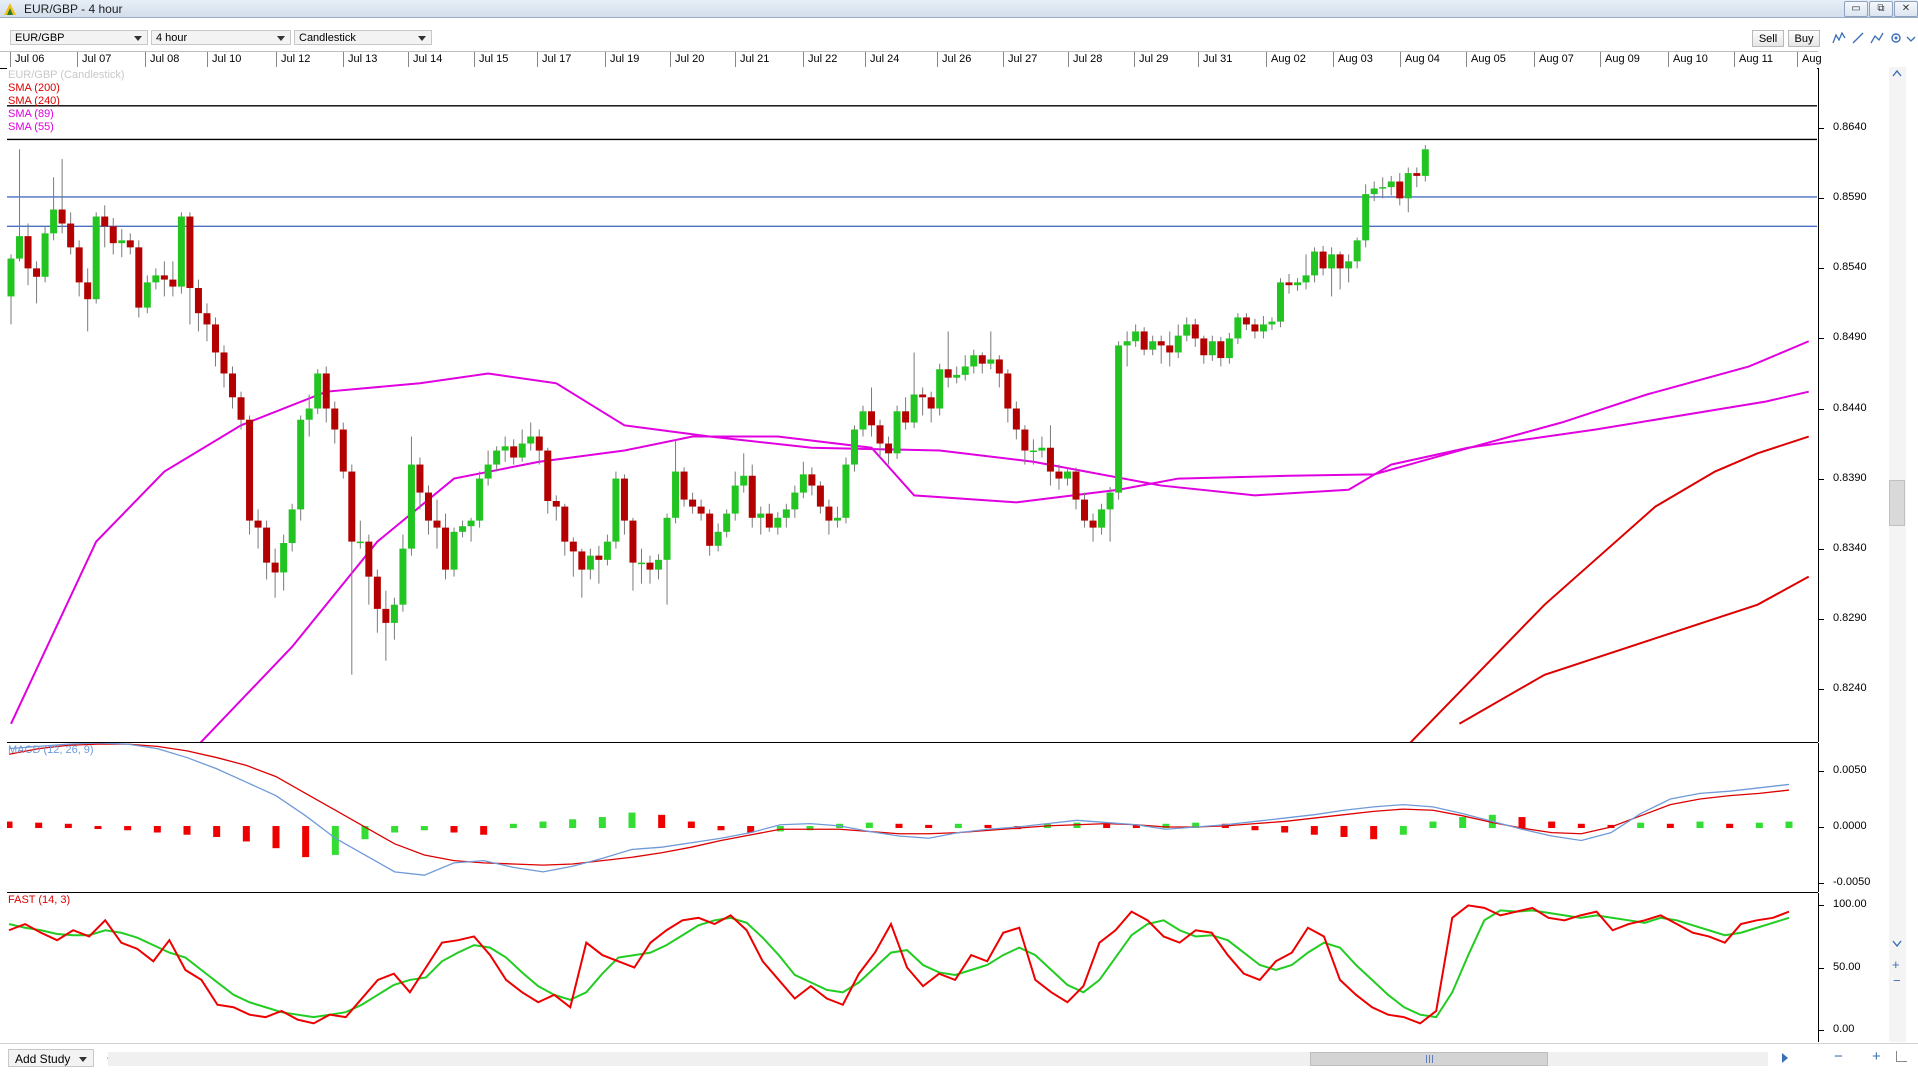 The height and width of the screenshot is (1078, 1918). Describe the element at coordinates (1850, 337) in the screenshot. I see `y-tick-label: 0.8490` at that location.